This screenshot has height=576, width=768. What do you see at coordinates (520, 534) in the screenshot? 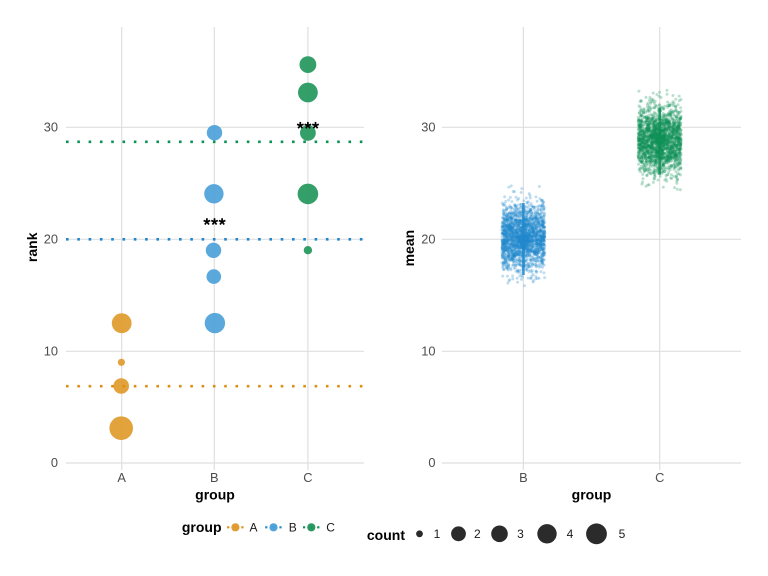
I see `svg-text: 3` at bounding box center [520, 534].